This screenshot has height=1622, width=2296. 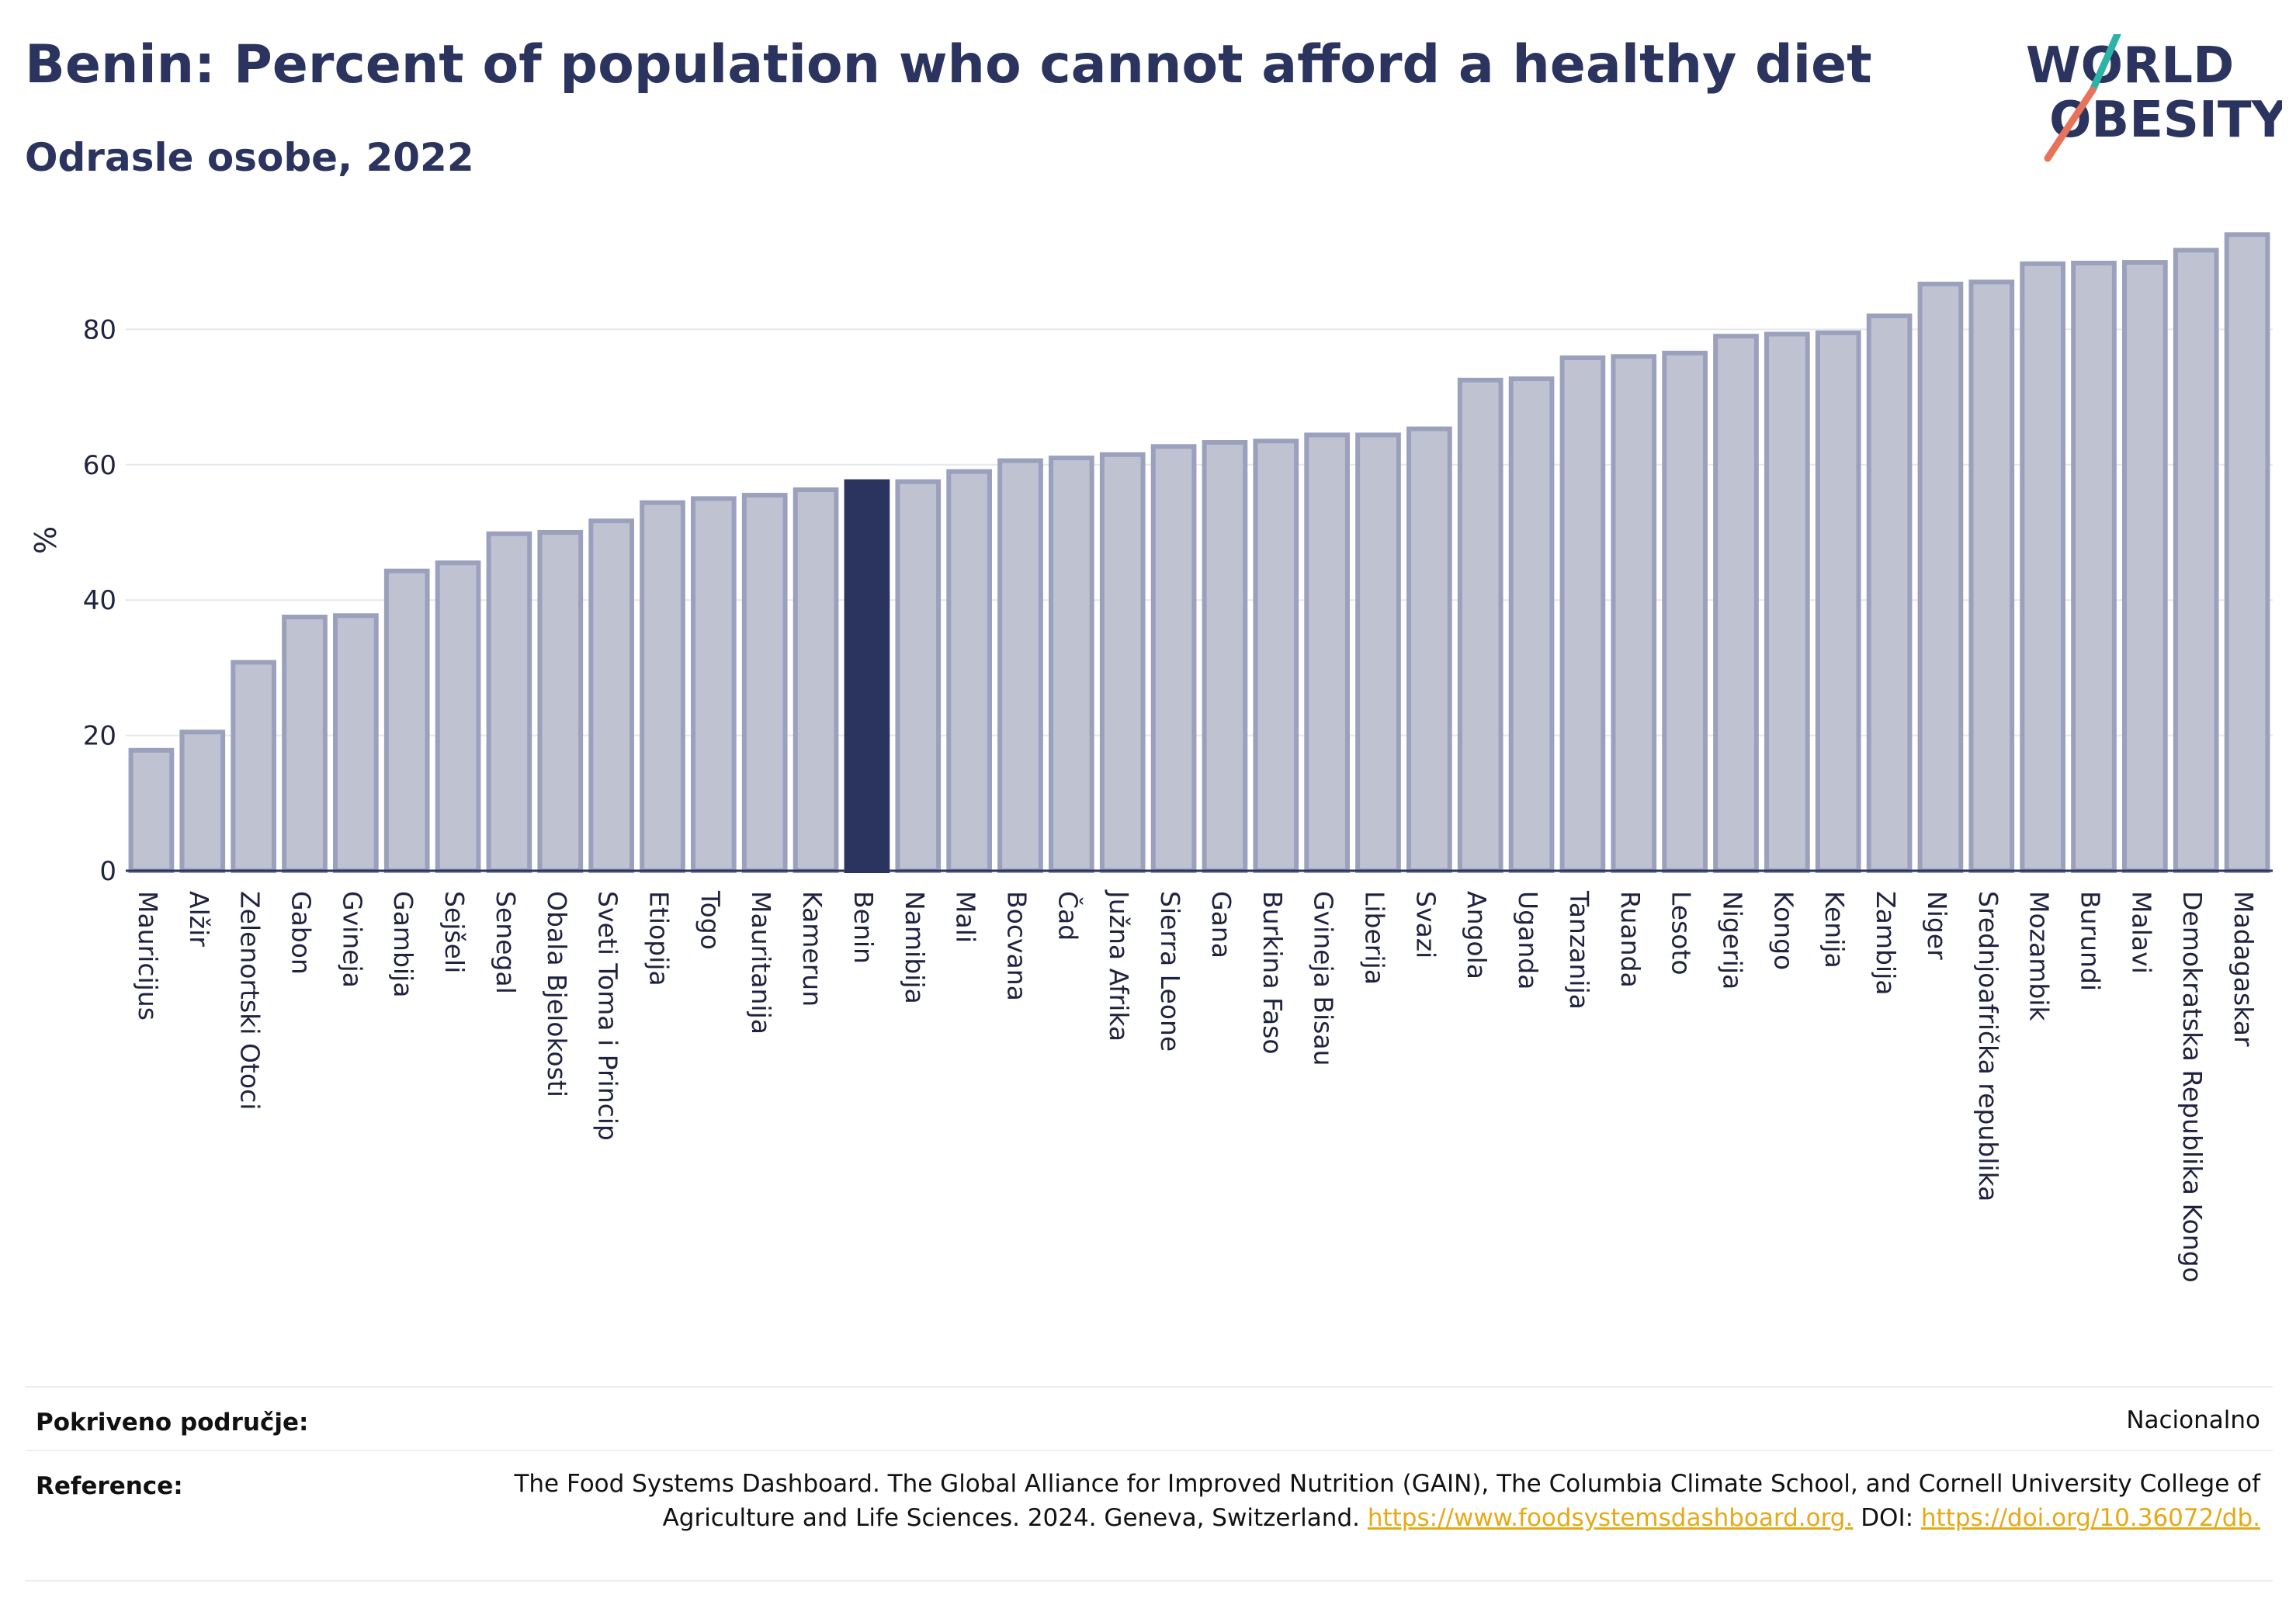 I want to click on bar-bocvana, so click(x=1020, y=665).